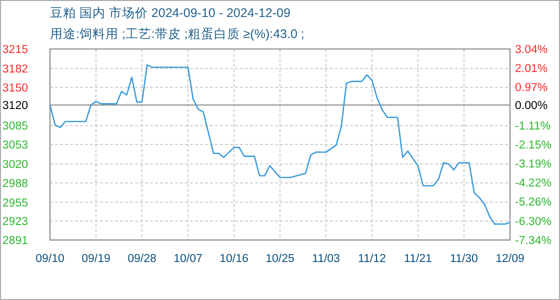 The image size is (560, 300). What do you see at coordinates (142, 259) in the screenshot?
I see `x-tick-label: 09/28` at bounding box center [142, 259].